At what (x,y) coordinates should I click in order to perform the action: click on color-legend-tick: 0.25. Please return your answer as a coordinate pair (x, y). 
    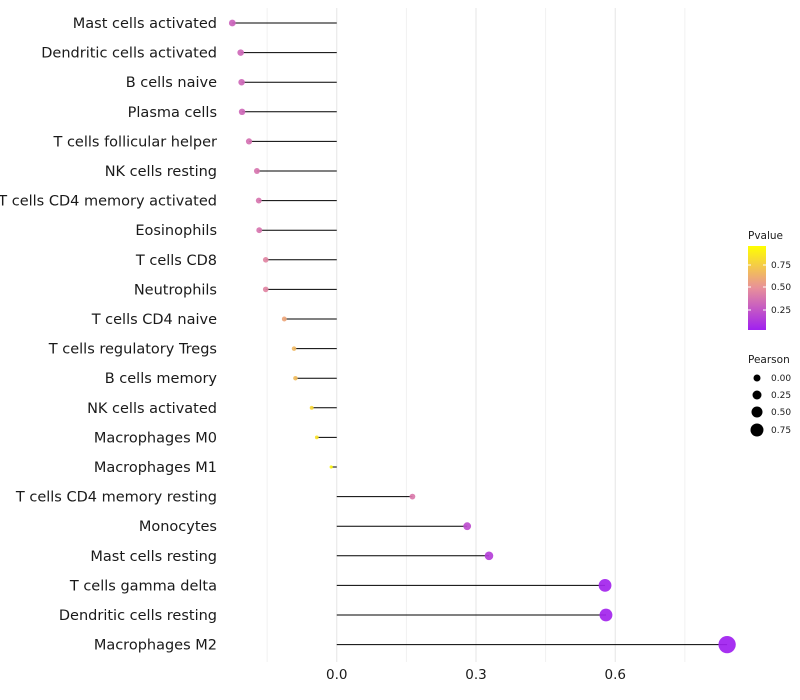
    Looking at the image, I should click on (781, 311).